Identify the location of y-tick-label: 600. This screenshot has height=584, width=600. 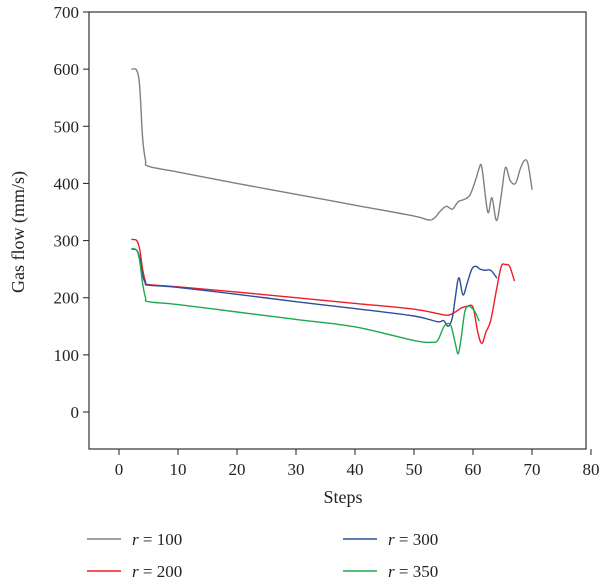
(67, 69).